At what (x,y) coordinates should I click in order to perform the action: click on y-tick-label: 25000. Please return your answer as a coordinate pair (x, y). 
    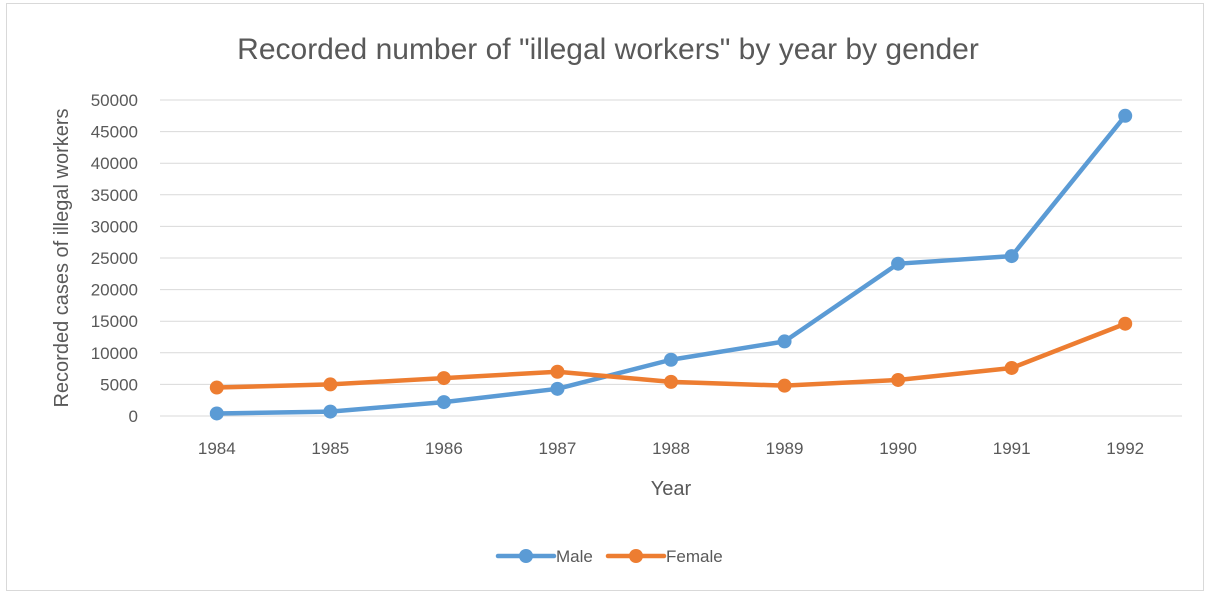
    Looking at the image, I should click on (114, 258).